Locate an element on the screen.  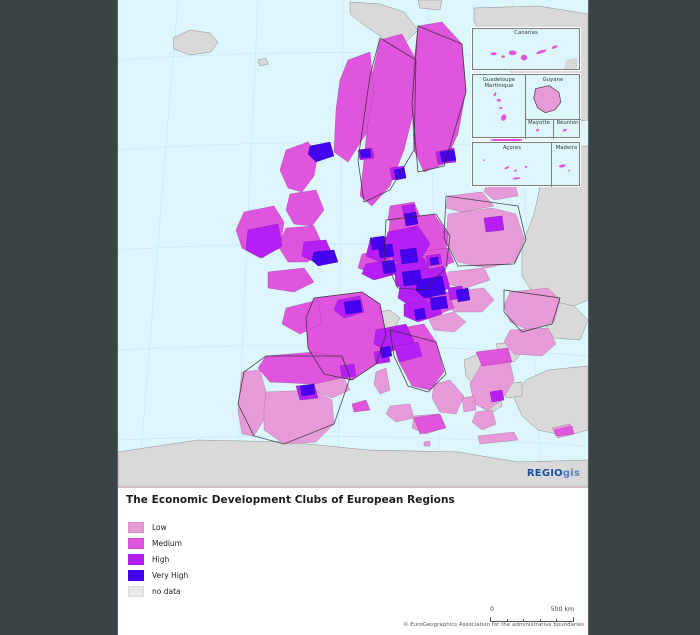
inset-atlantic-group: Açores Madeira is located at coordinates (526, 164).